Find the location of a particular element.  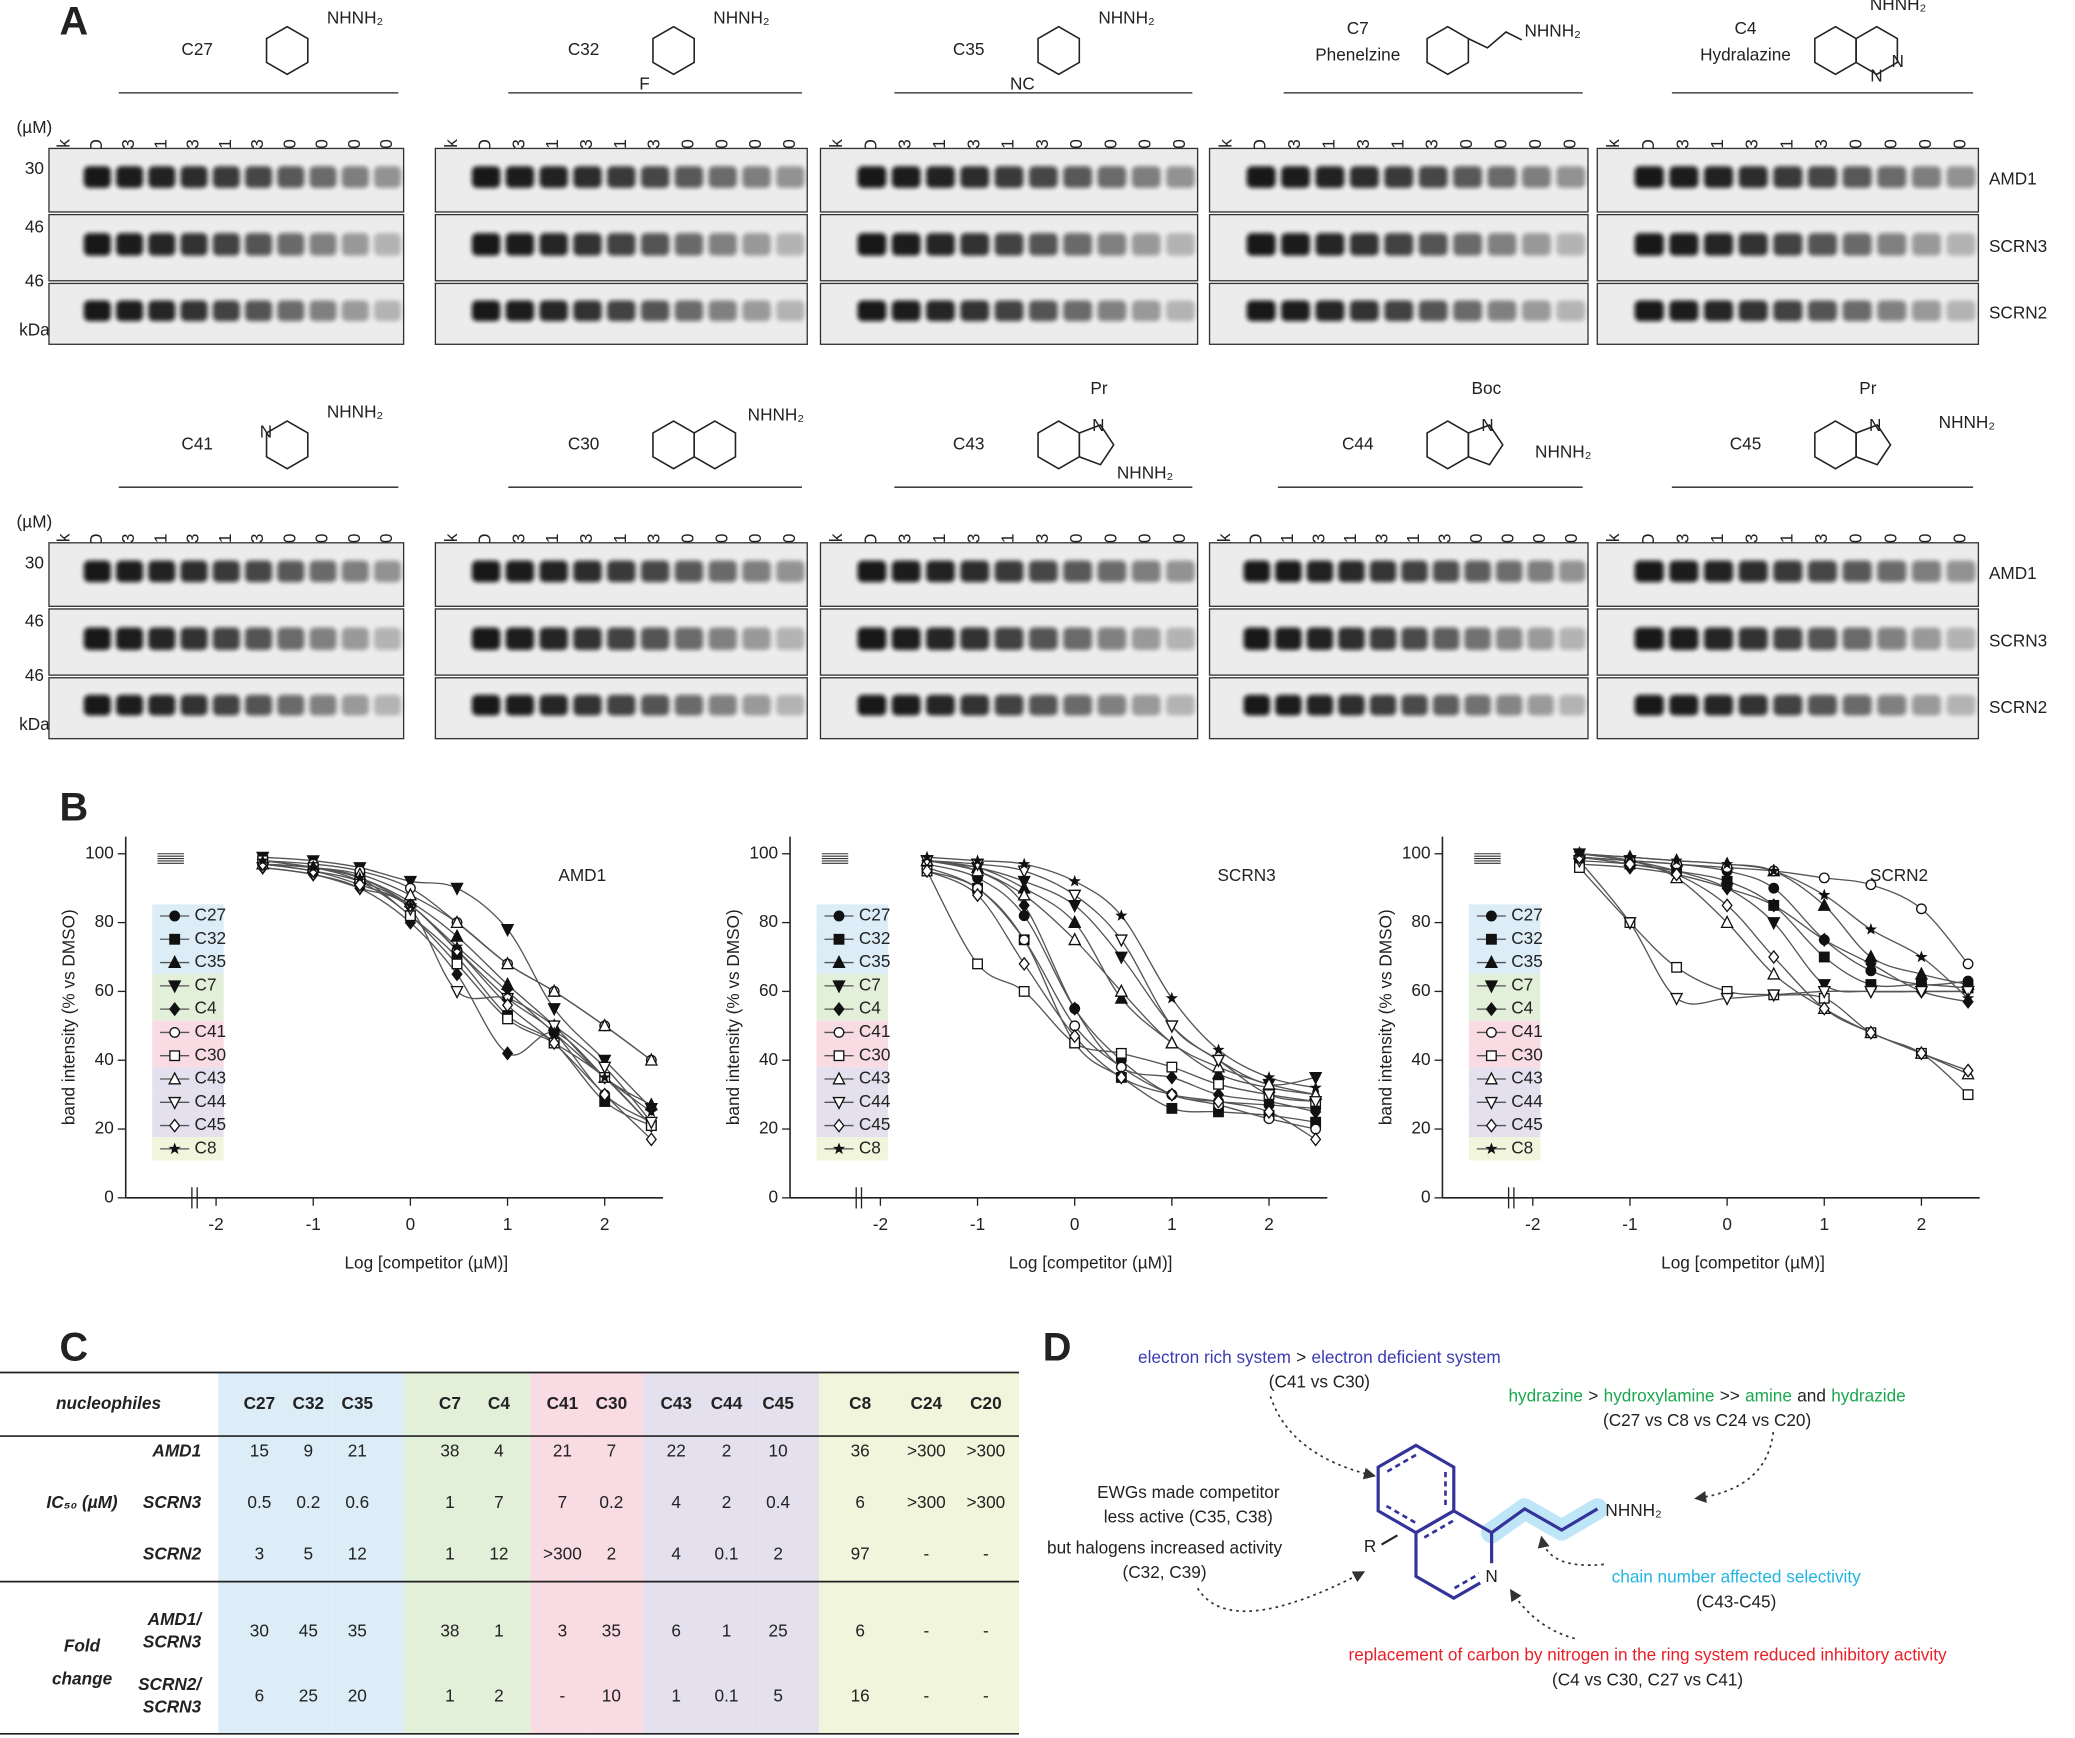

note: chain number affected selectivity is located at coordinates (1736, 1576).